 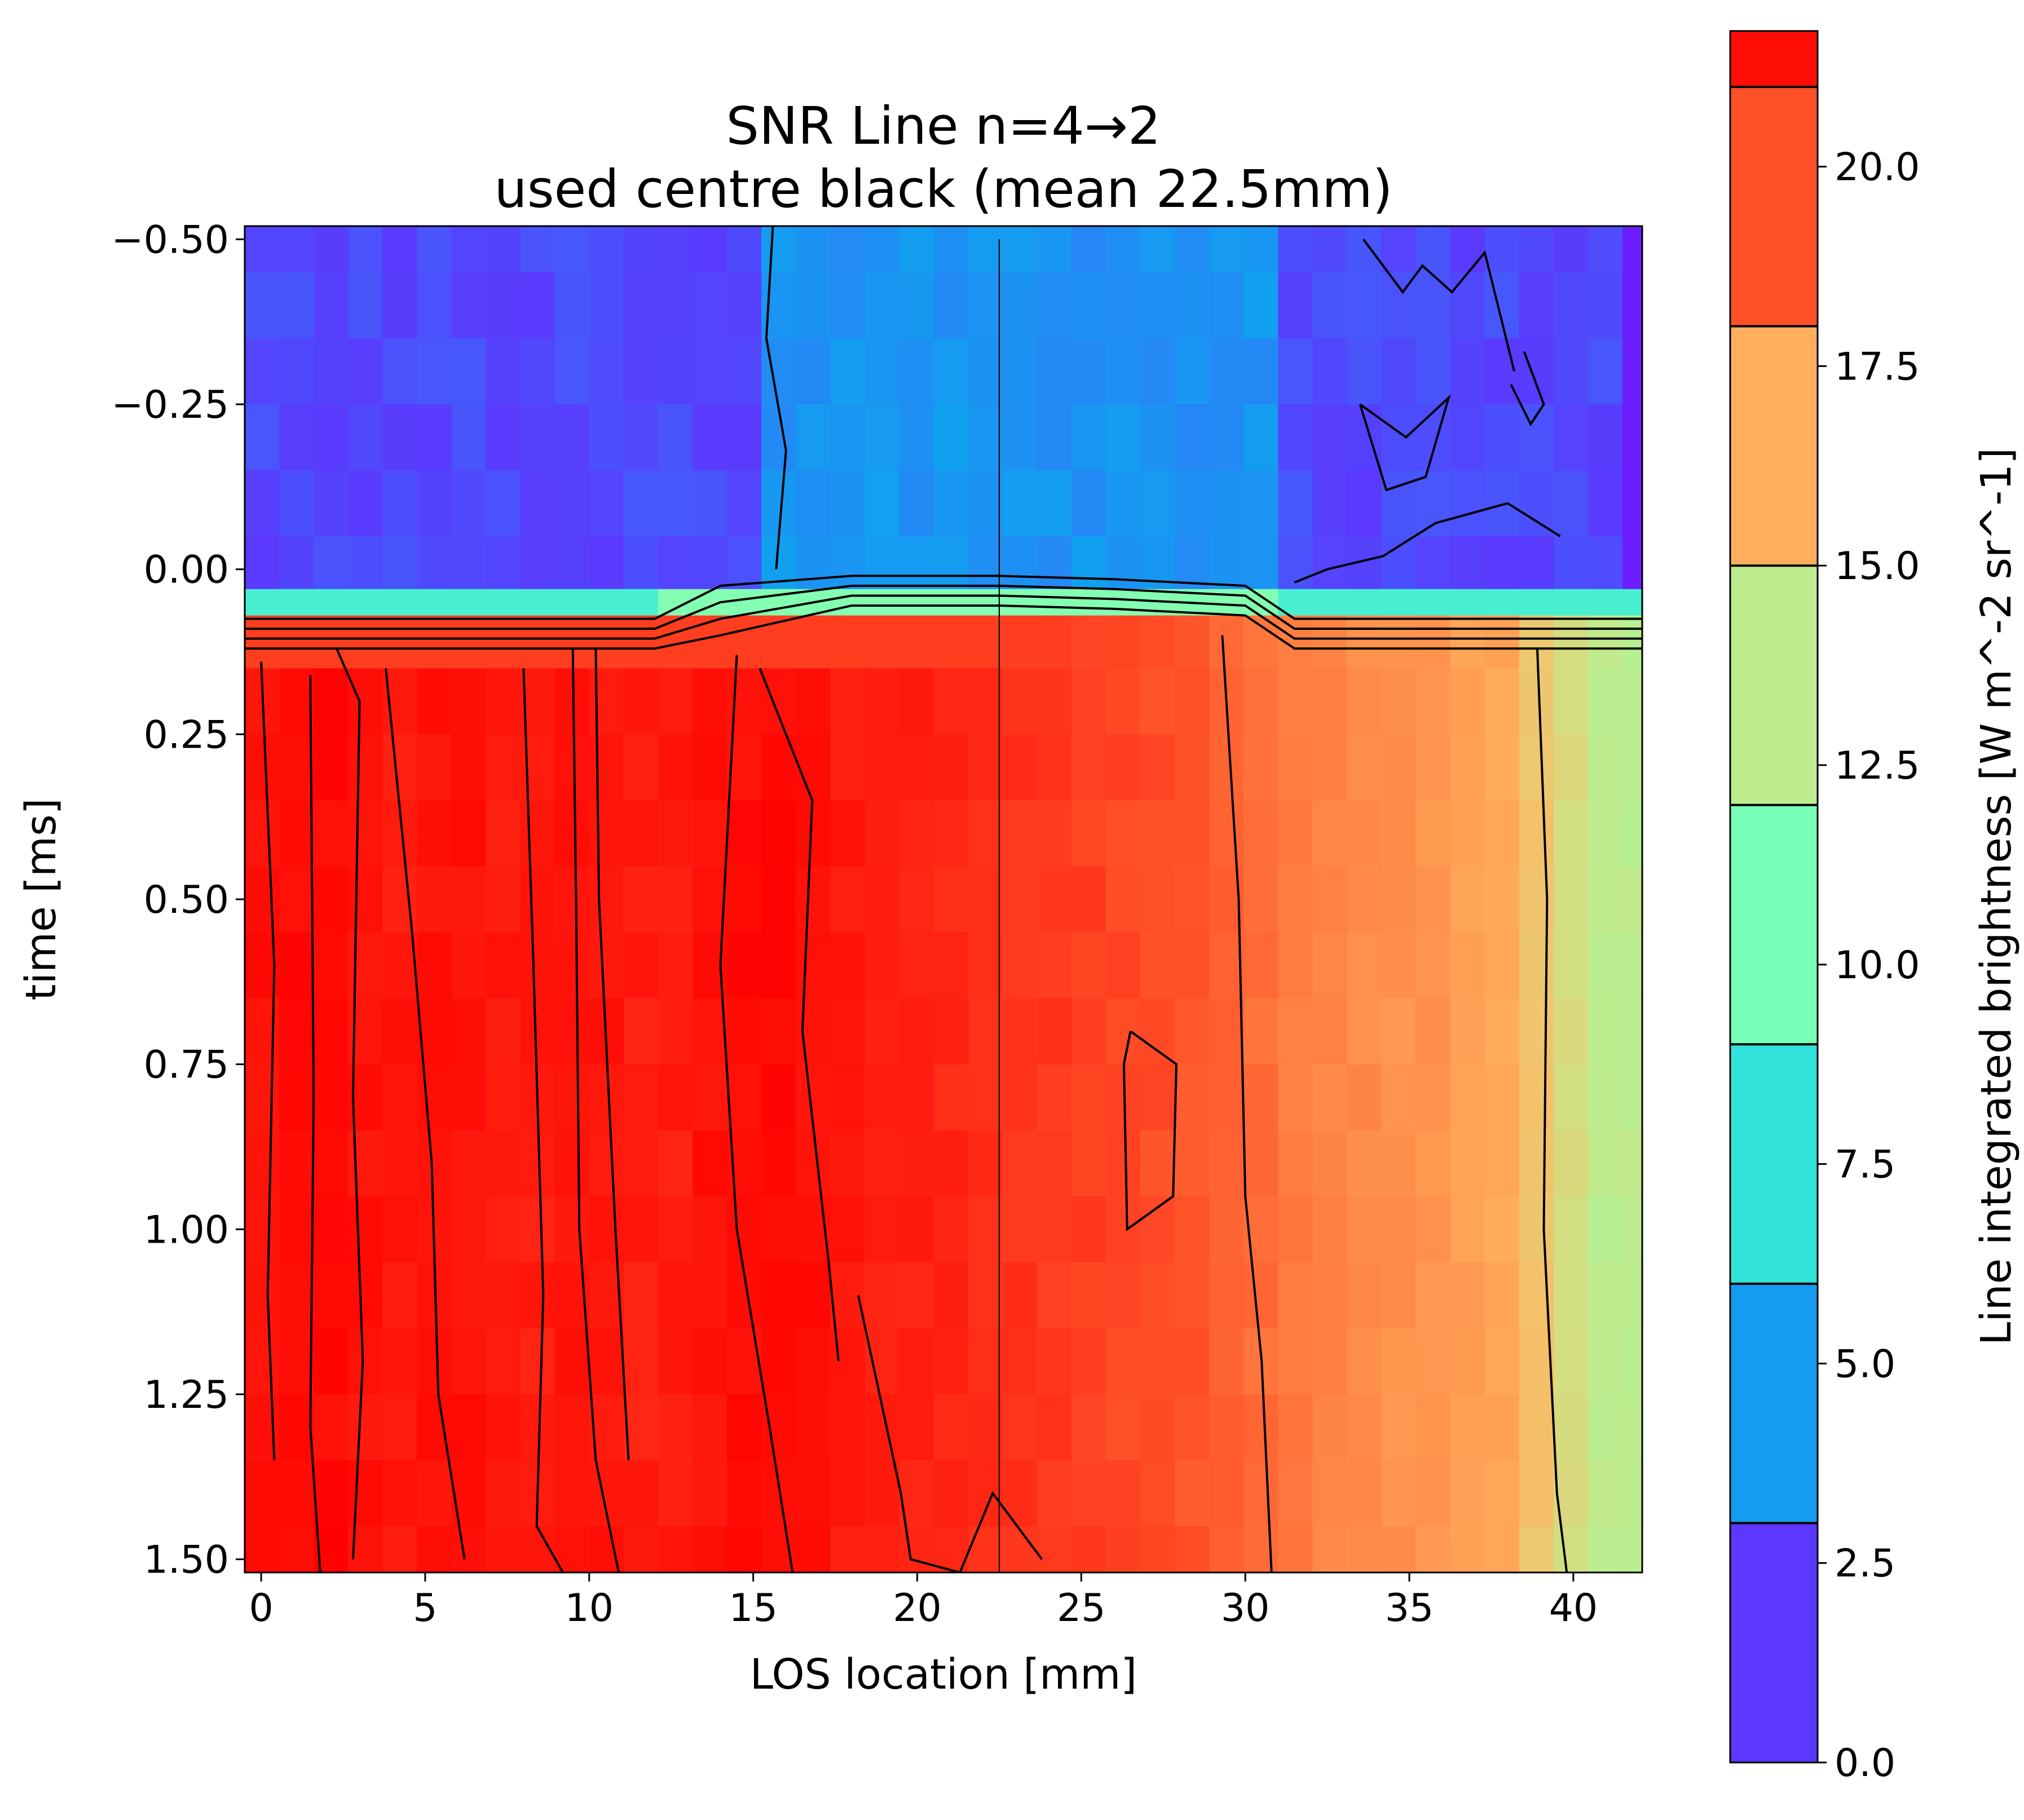 What do you see at coordinates (186, 735) in the screenshot?
I see `y-tick-label: 0.25` at bounding box center [186, 735].